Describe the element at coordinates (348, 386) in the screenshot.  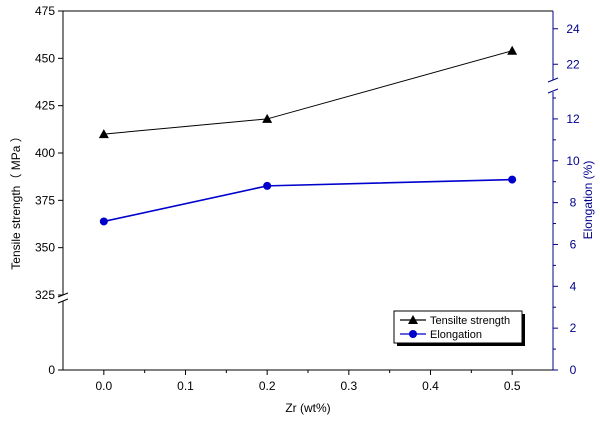
I see `x-tick-label: 0.3` at that location.